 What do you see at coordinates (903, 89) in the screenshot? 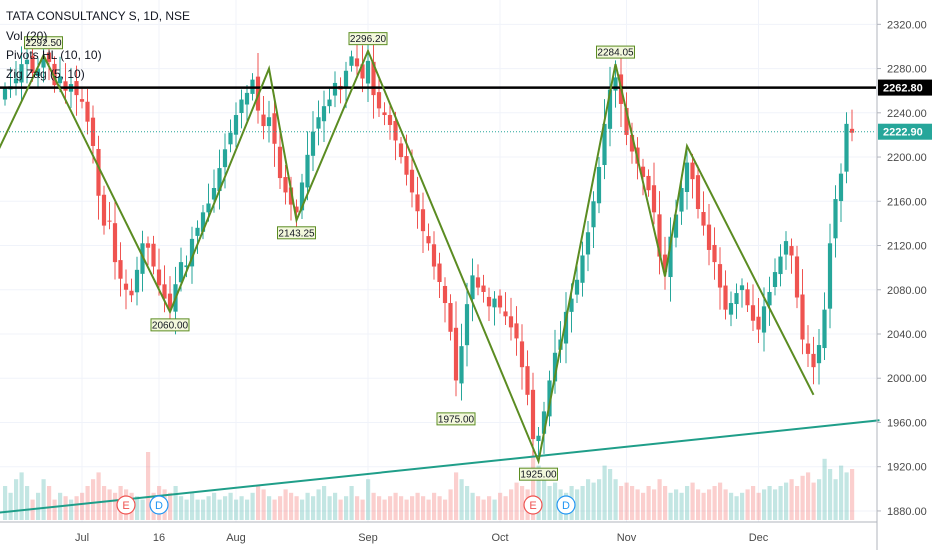
I see `resistance-price-tag: 2262.80` at bounding box center [903, 89].